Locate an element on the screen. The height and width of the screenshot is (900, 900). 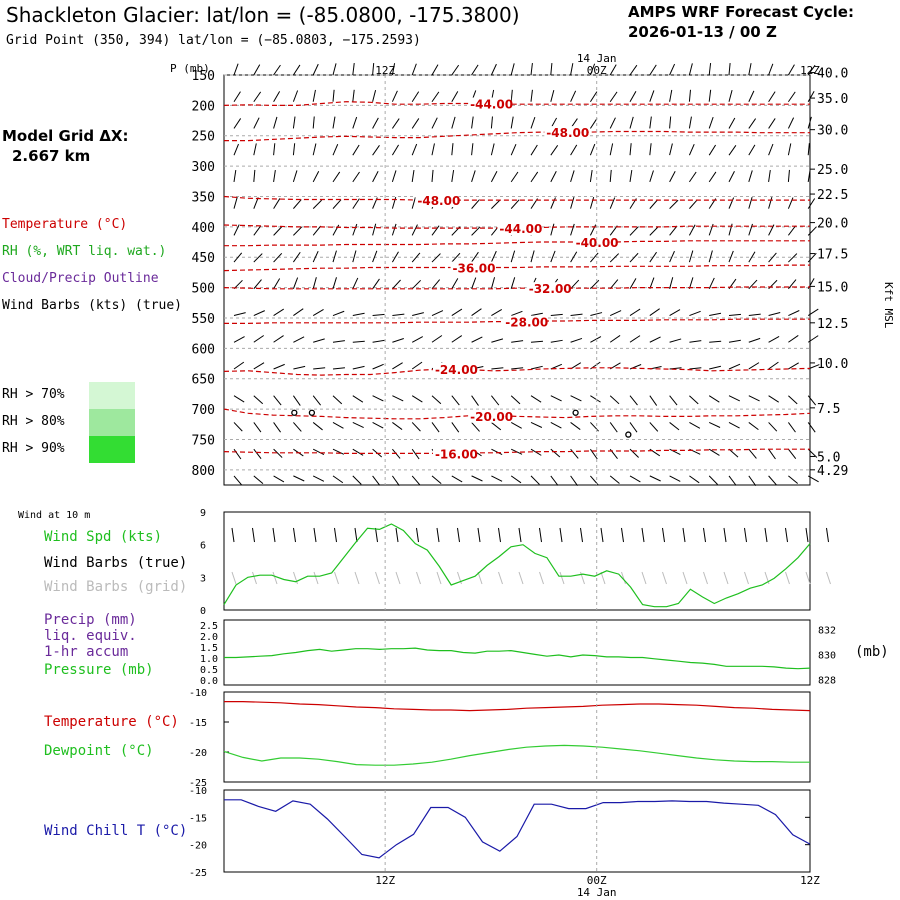
isotherm-label: -48.00 is located at coordinates (567, 133).